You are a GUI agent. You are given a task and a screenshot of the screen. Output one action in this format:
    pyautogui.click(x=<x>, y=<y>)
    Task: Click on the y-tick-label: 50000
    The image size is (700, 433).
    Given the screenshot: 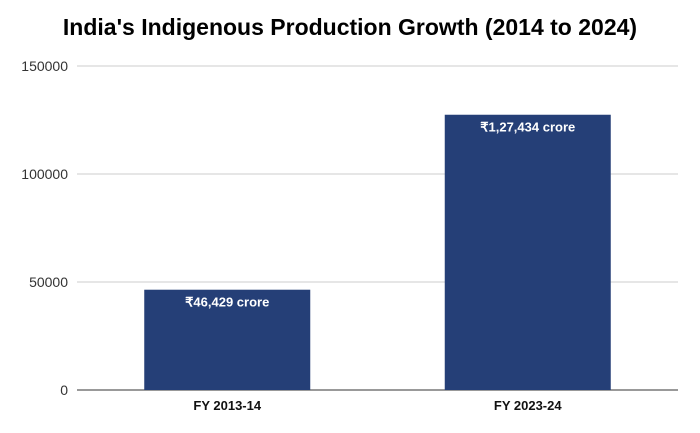 What is the action you would take?
    pyautogui.click(x=48, y=282)
    